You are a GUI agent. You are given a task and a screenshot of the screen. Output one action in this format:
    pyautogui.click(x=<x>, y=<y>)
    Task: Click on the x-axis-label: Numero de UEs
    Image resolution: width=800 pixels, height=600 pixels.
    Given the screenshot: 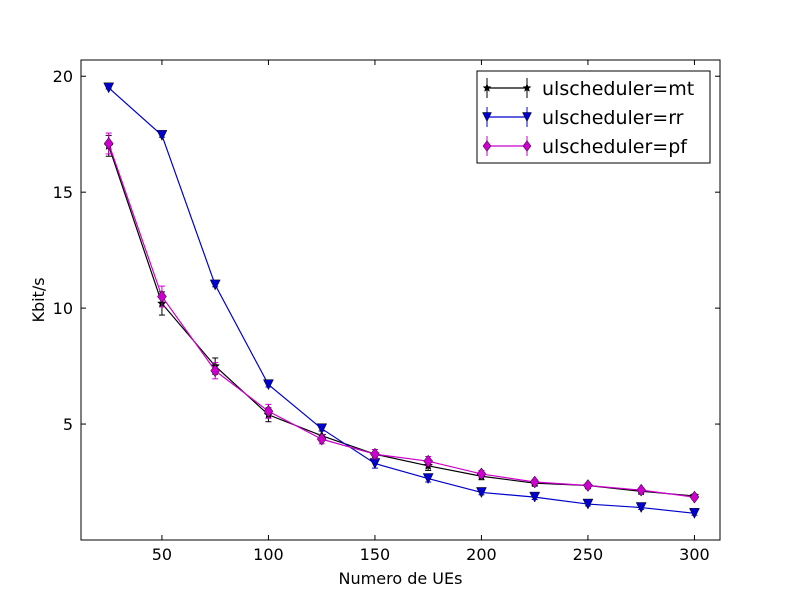 What is the action you would take?
    pyautogui.click(x=401, y=578)
    